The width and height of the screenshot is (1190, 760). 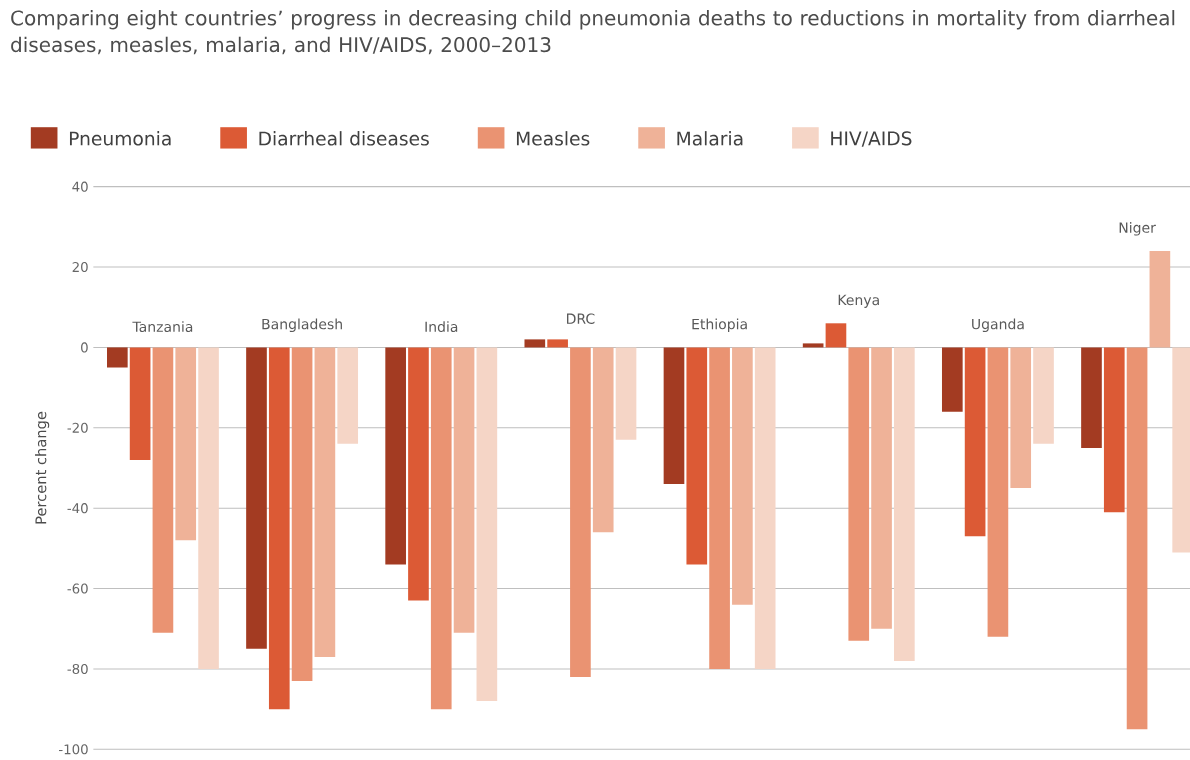 What do you see at coordinates (553, 138) in the screenshot?
I see `legend-label: Measles` at bounding box center [553, 138].